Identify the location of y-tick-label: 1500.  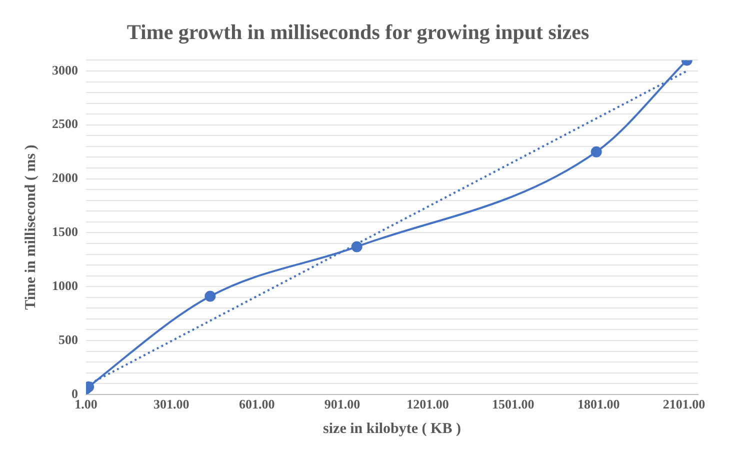
(65, 232).